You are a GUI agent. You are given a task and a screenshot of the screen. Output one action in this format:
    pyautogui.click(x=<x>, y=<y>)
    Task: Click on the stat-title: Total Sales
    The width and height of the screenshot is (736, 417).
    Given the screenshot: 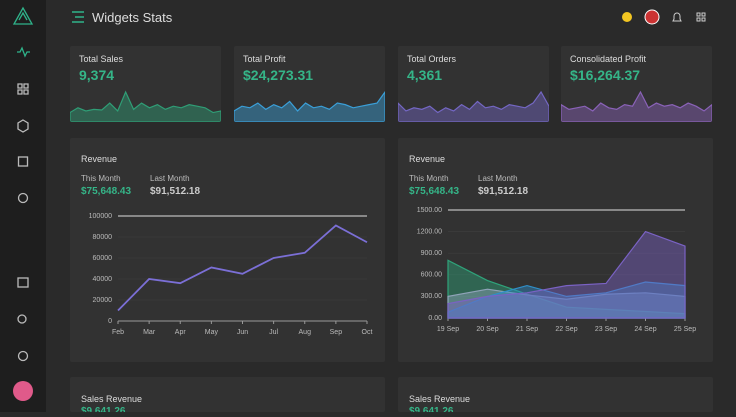 What is the action you would take?
    pyautogui.click(x=101, y=59)
    